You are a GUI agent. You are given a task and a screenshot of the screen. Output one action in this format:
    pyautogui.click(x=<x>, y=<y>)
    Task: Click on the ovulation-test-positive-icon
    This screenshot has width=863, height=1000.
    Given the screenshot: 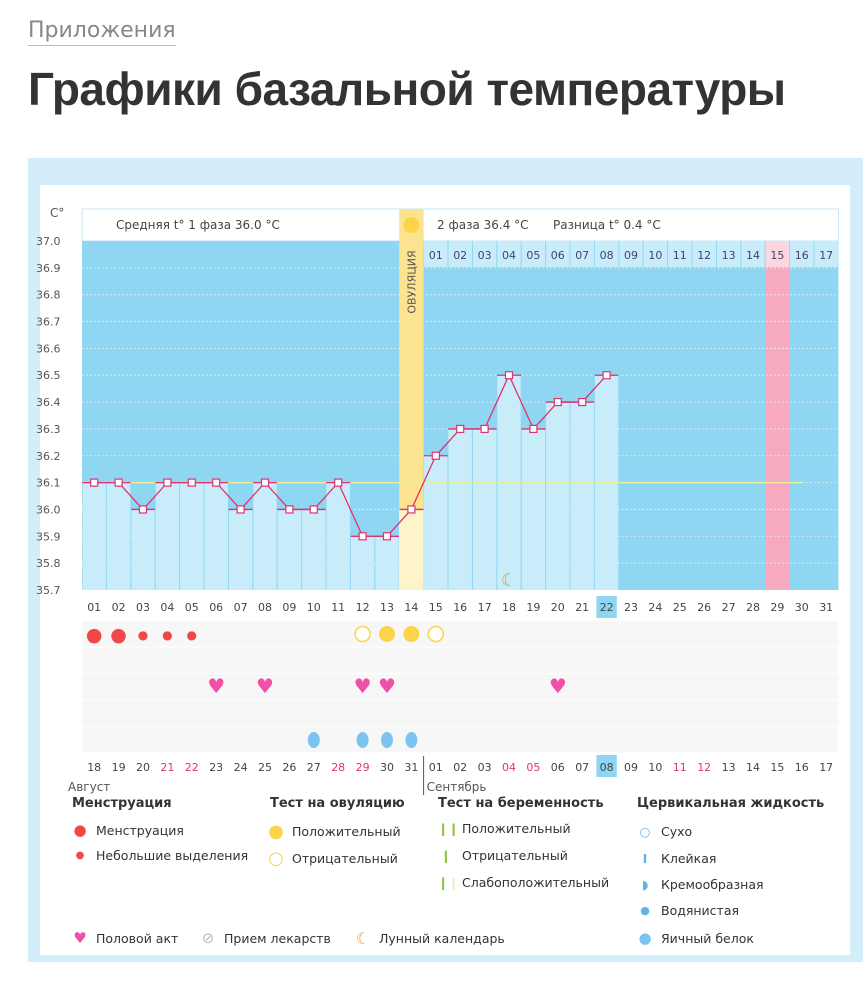 What is the action you would take?
    pyautogui.click(x=411, y=634)
    